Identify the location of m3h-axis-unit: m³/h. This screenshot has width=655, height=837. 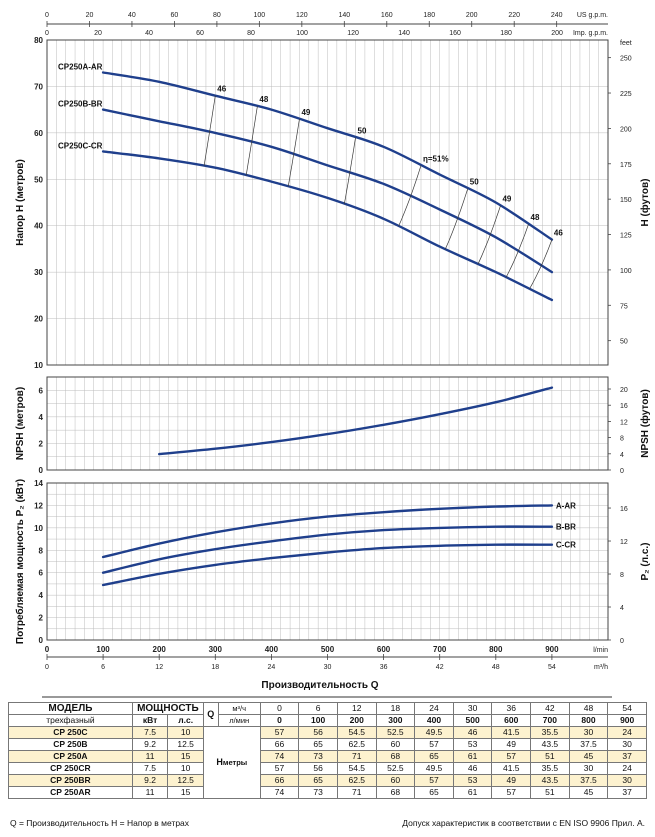
(601, 667).